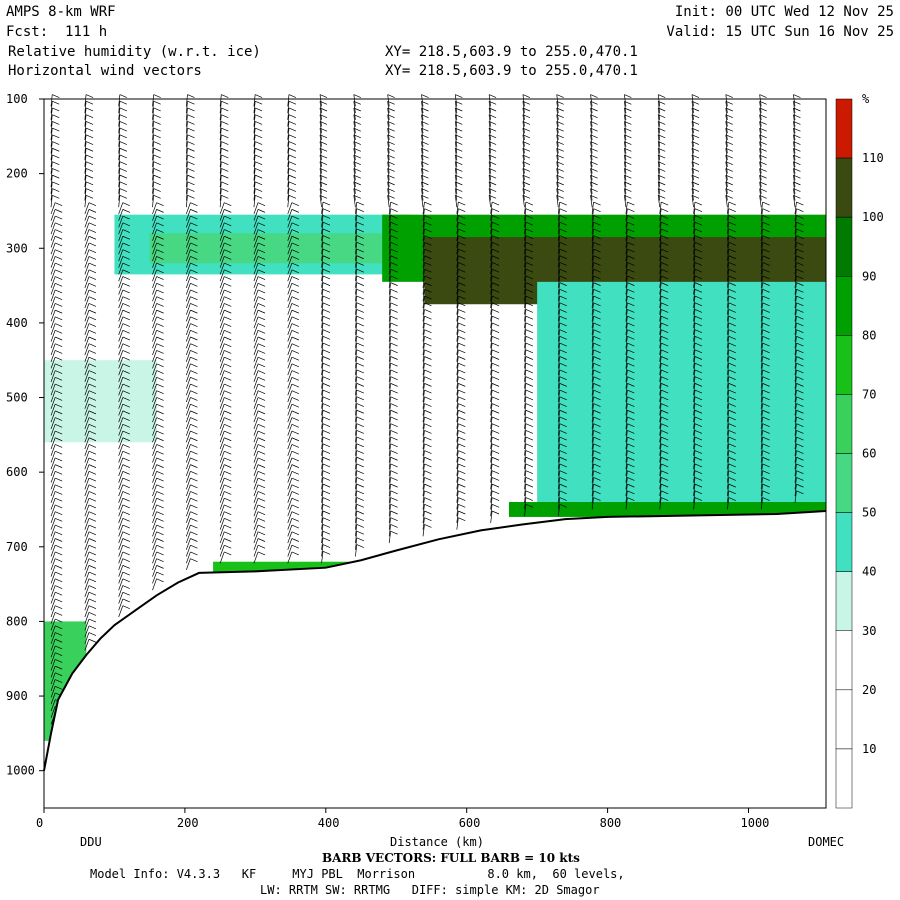 This screenshot has height=900, width=900. I want to click on y-tick-label: 100, so click(17, 99).